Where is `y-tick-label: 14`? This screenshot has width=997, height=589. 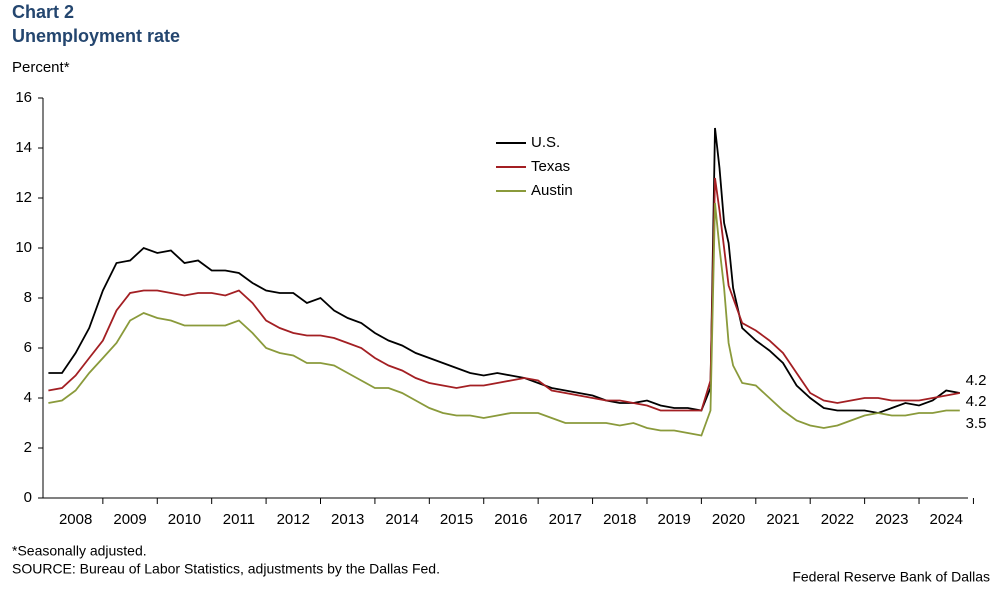
y-tick-label: 14 is located at coordinates (23, 147).